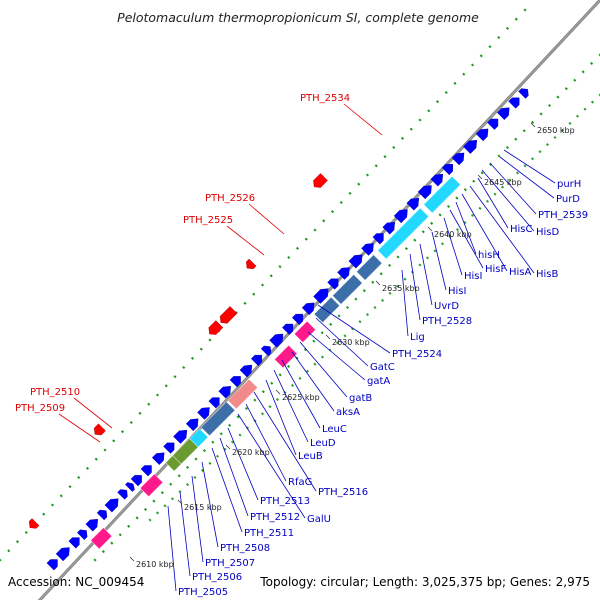 The width and height of the screenshot is (600, 600). I want to click on gene-label: GalU, so click(319, 519).